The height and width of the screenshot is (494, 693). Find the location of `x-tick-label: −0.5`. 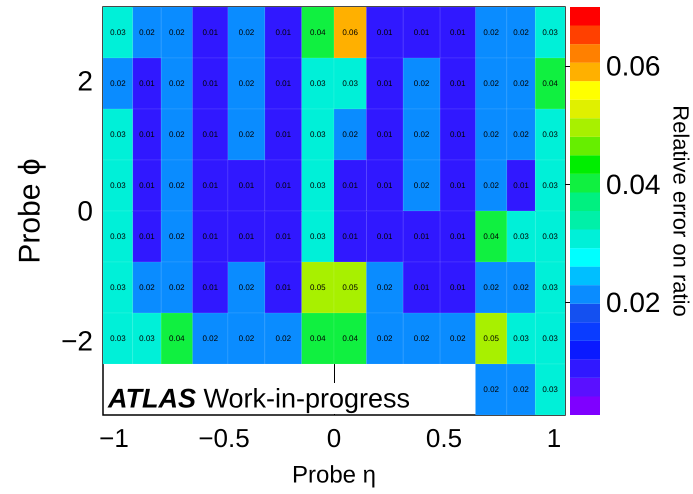

x-tick-label: −0.5 is located at coordinates (224, 438).